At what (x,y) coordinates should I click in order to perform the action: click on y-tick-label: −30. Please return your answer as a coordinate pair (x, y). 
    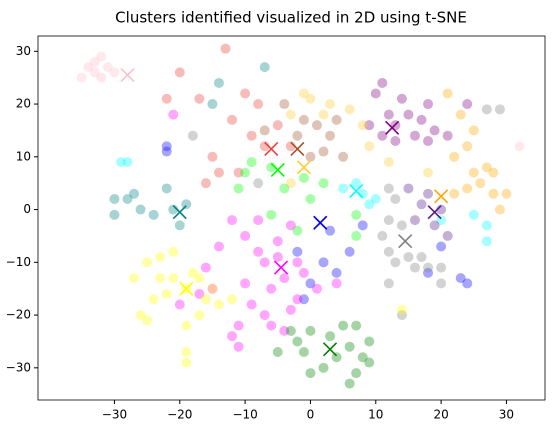
    Looking at the image, I should click on (18, 367).